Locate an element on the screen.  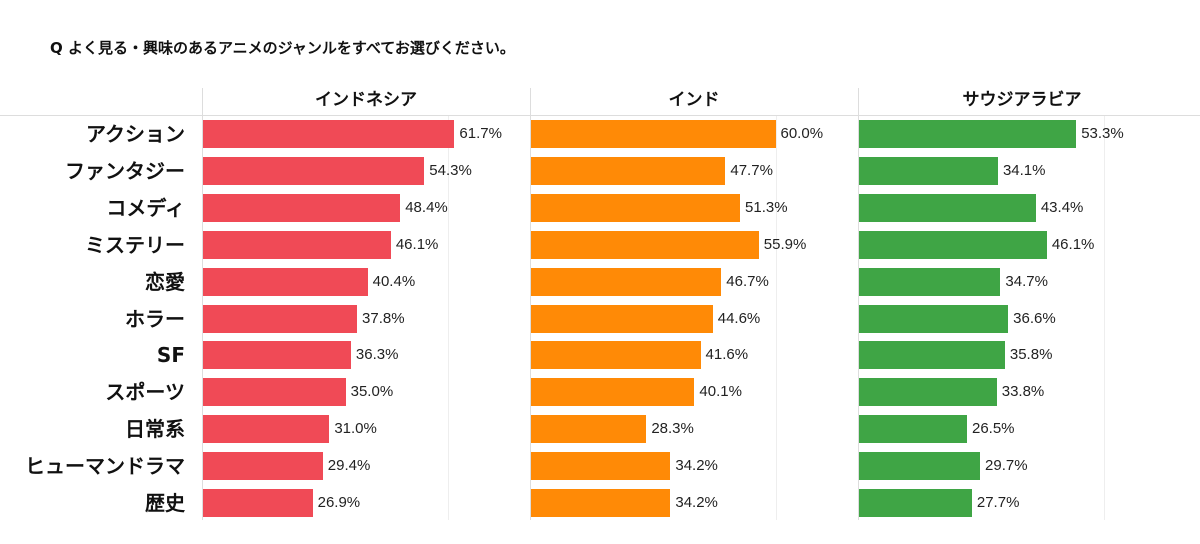
data-label: 41.6% is located at coordinates (727, 355).